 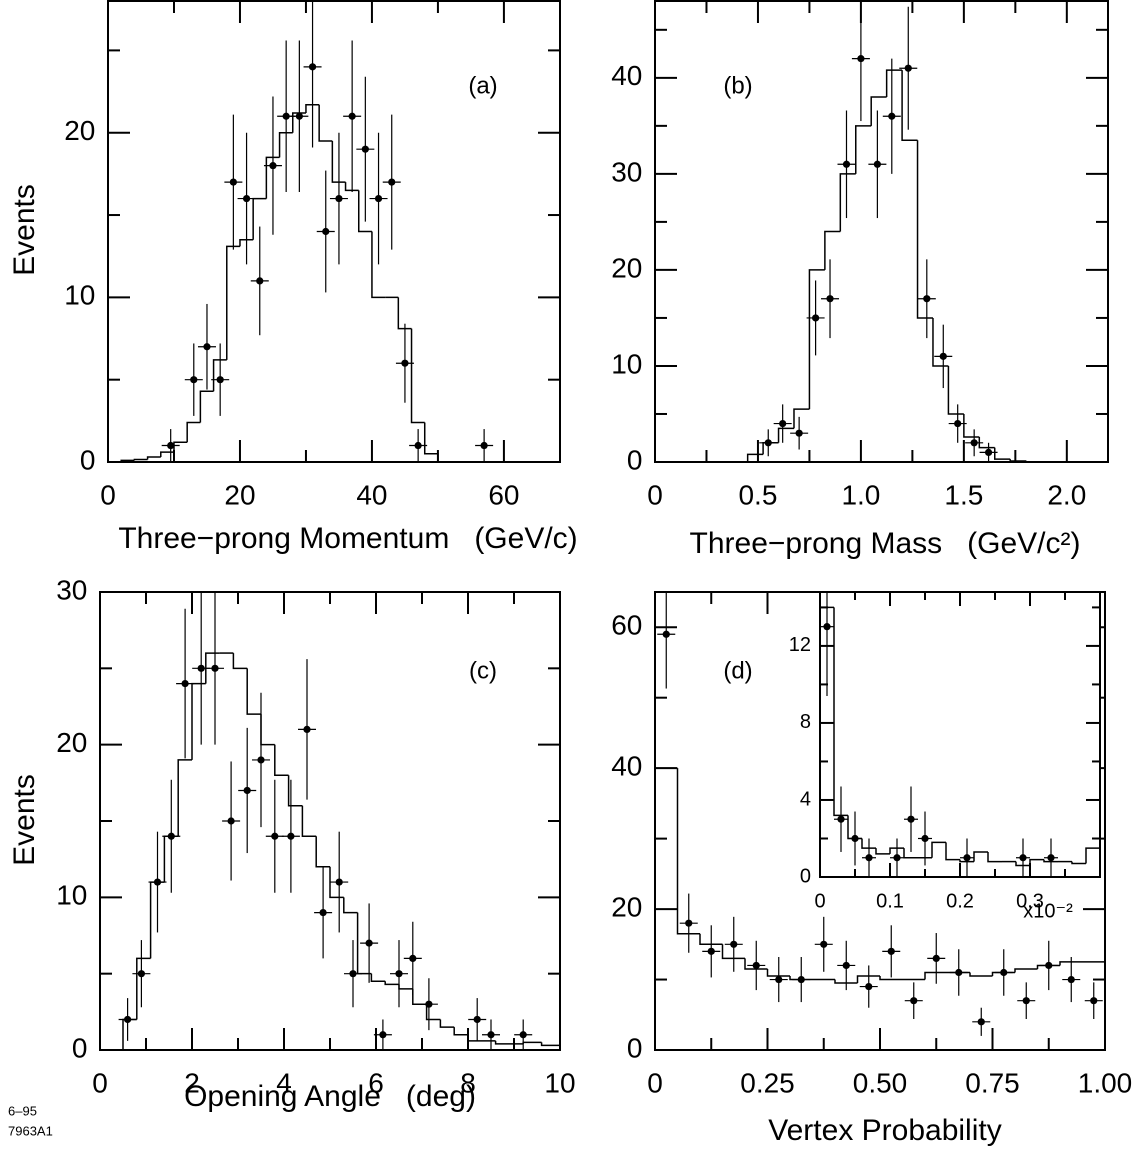 What do you see at coordinates (655, 1082) in the screenshot?
I see `x-tick-label: 0` at bounding box center [655, 1082].